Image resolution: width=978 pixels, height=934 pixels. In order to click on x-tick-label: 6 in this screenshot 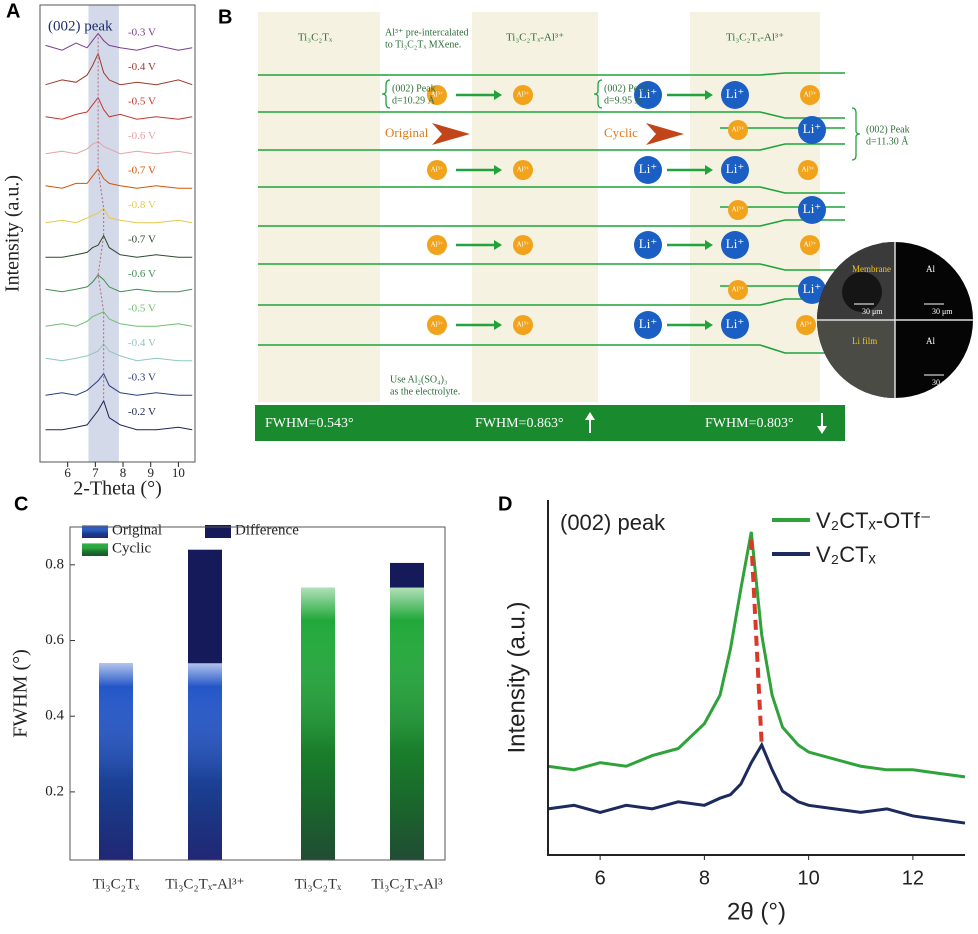, I will do `click(600, 878)`.